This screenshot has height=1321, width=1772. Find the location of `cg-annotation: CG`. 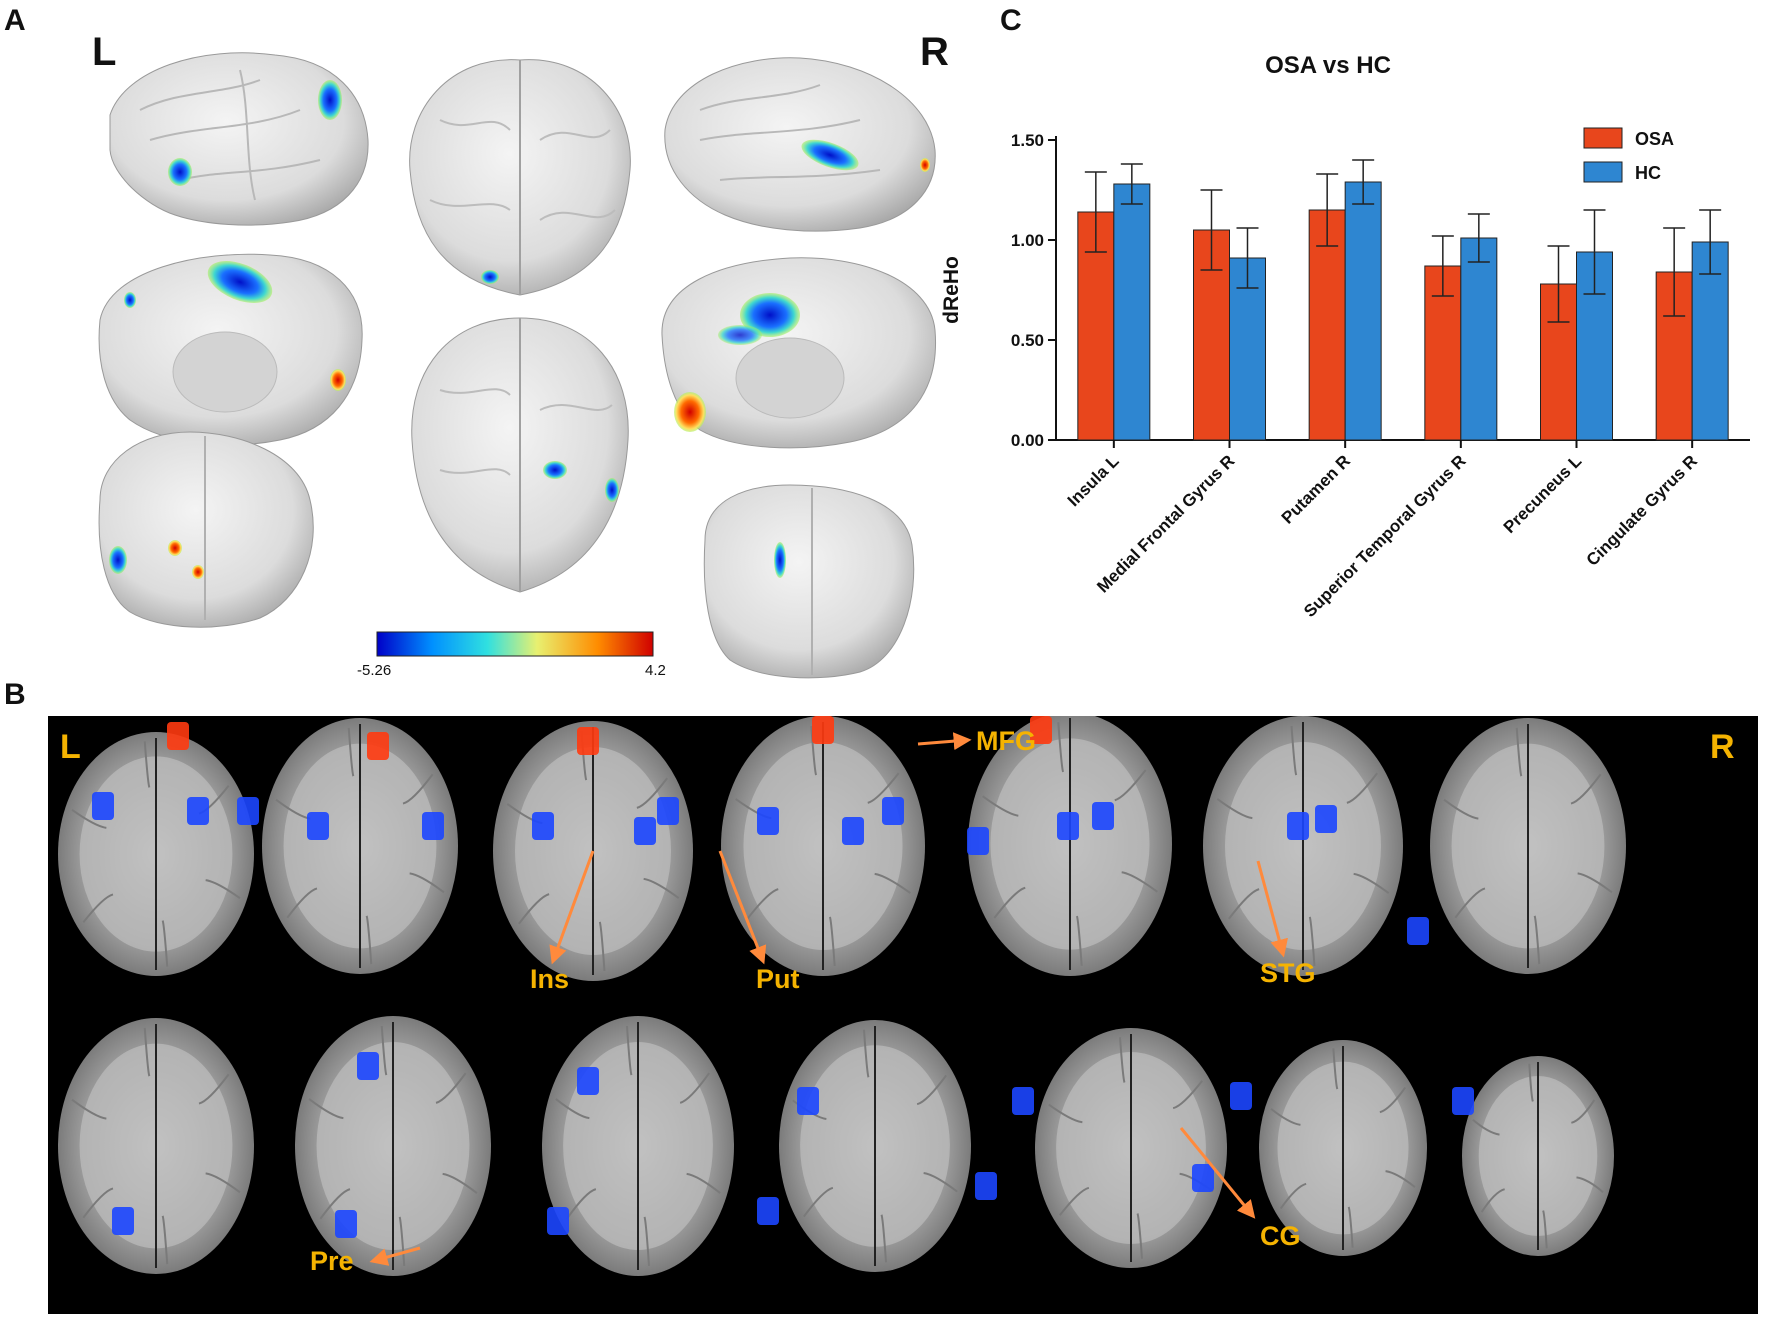

cg-annotation: CG is located at coordinates (1280, 1236).